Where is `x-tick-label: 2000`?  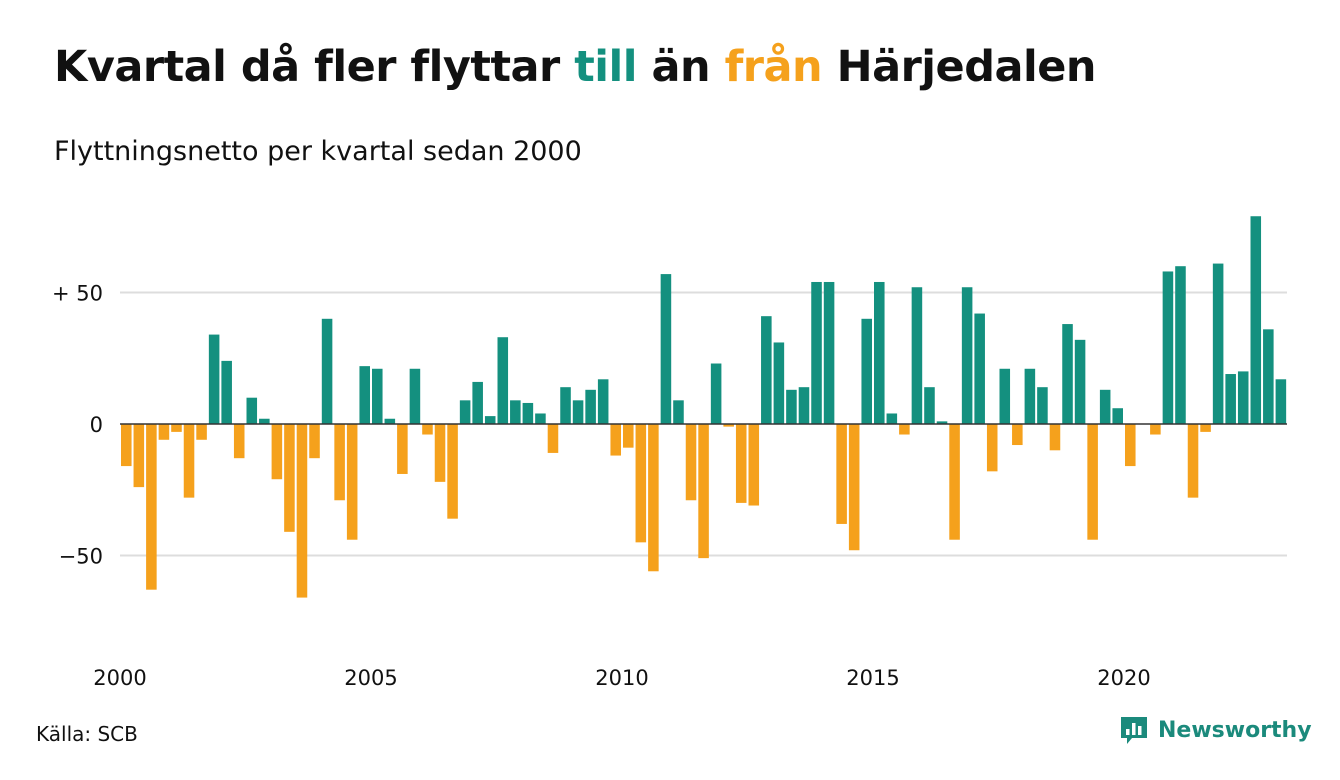 x-tick-label: 2000 is located at coordinates (119, 678).